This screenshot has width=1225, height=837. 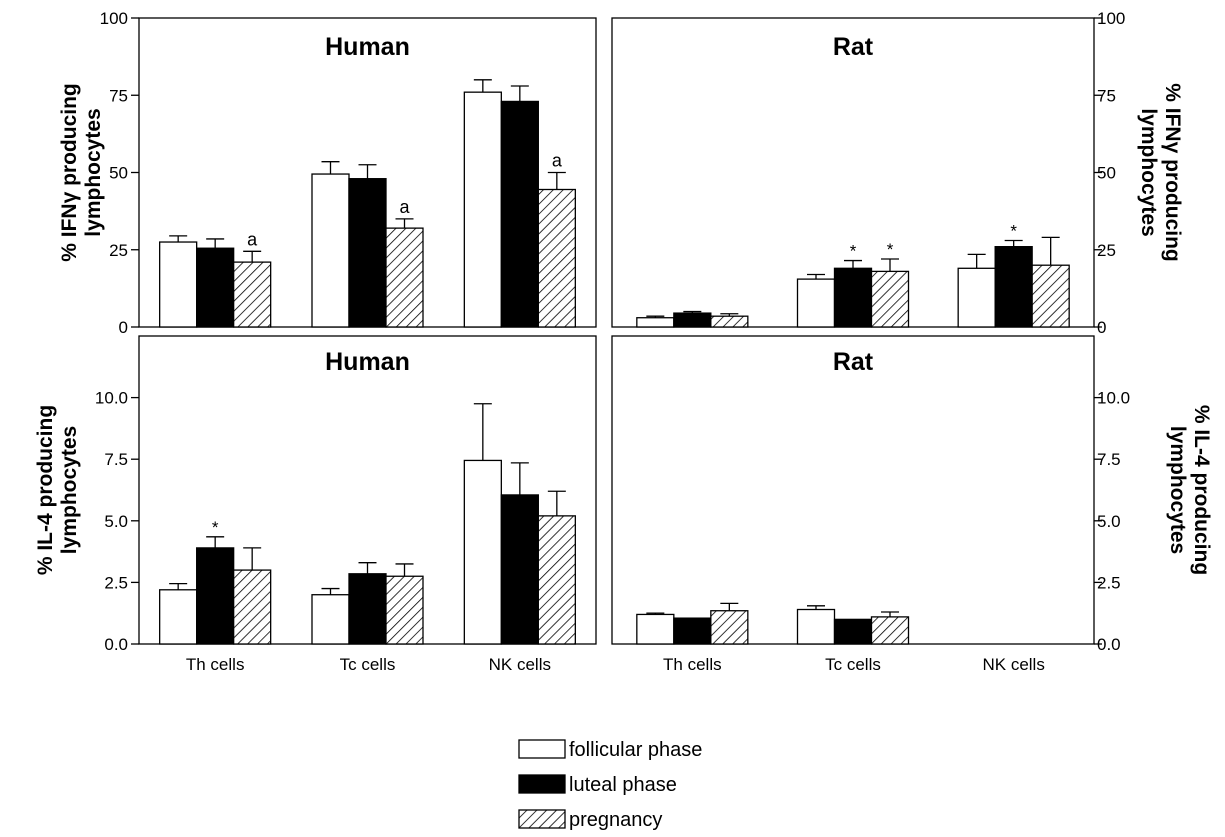 I want to click on legend-item: luteal phase, so click(x=597, y=785).